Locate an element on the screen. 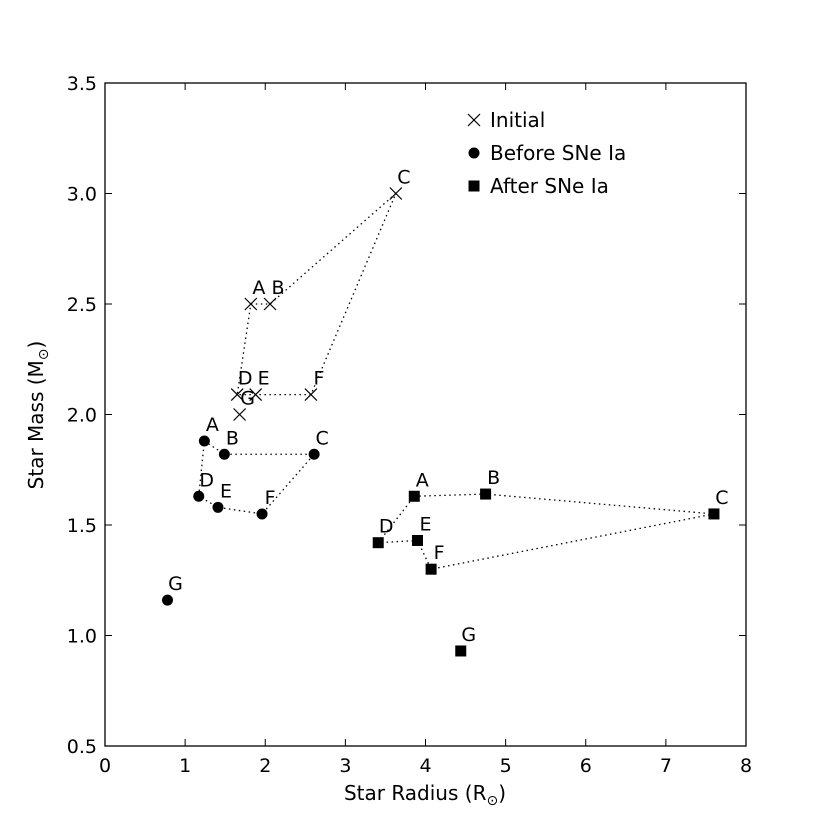 The height and width of the screenshot is (830, 830). x-tick-label: 3 is located at coordinates (345, 766).